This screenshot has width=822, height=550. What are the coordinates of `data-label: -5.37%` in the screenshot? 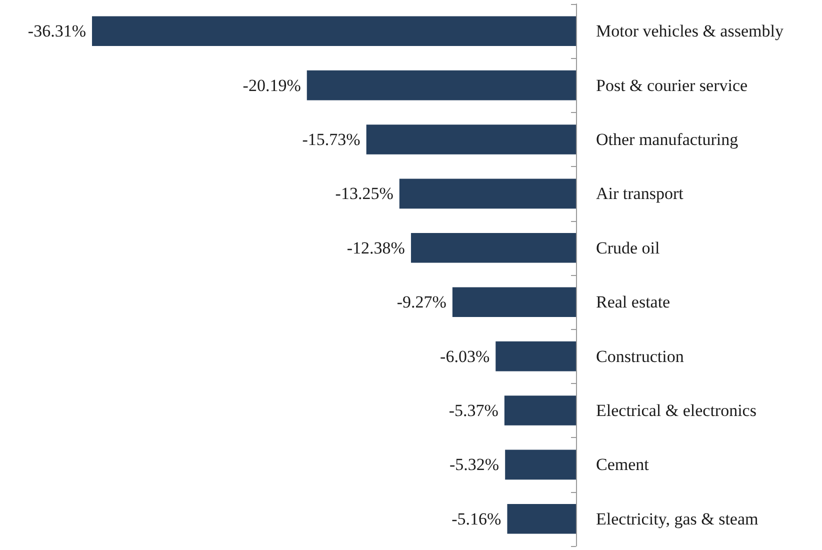 It's located at (473, 410).